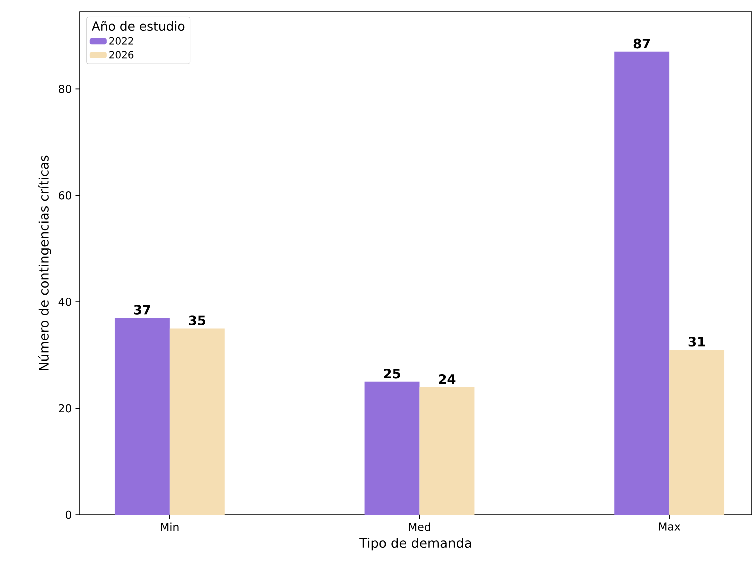 Image resolution: width=753 pixels, height=583 pixels. I want to click on x-tick-label: Max, so click(670, 526).